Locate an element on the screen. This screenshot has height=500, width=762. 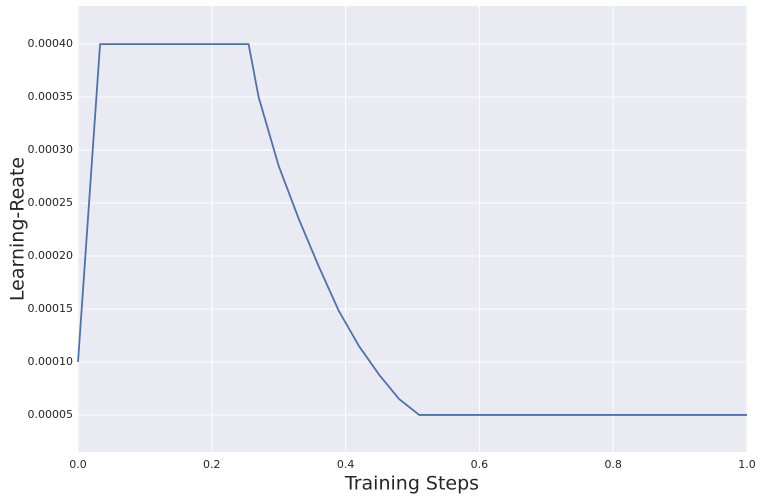
x-tick-label: 0.6 is located at coordinates (480, 464).